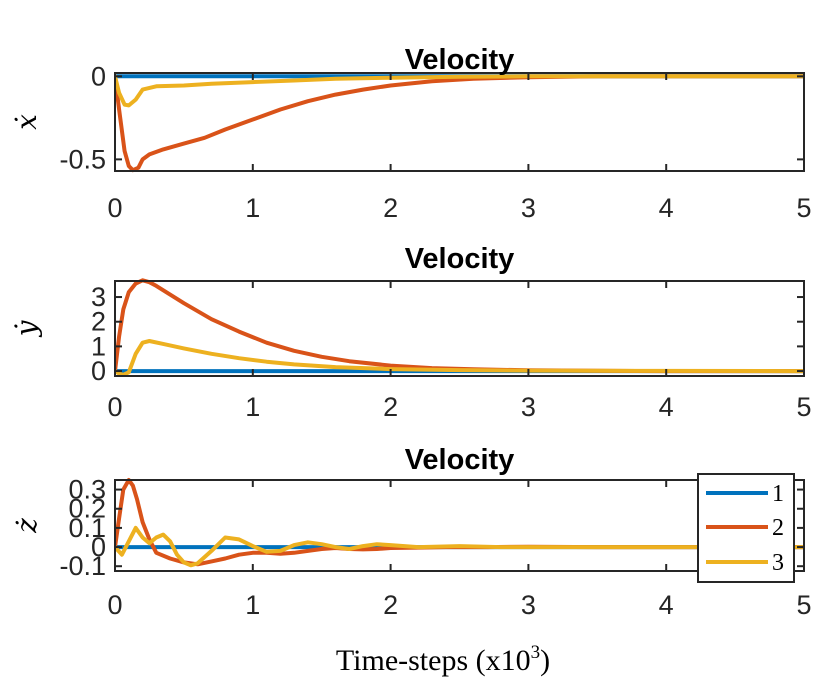 This screenshot has width=831, height=686. I want to click on y-tick-label: -0.1, so click(82, 566).